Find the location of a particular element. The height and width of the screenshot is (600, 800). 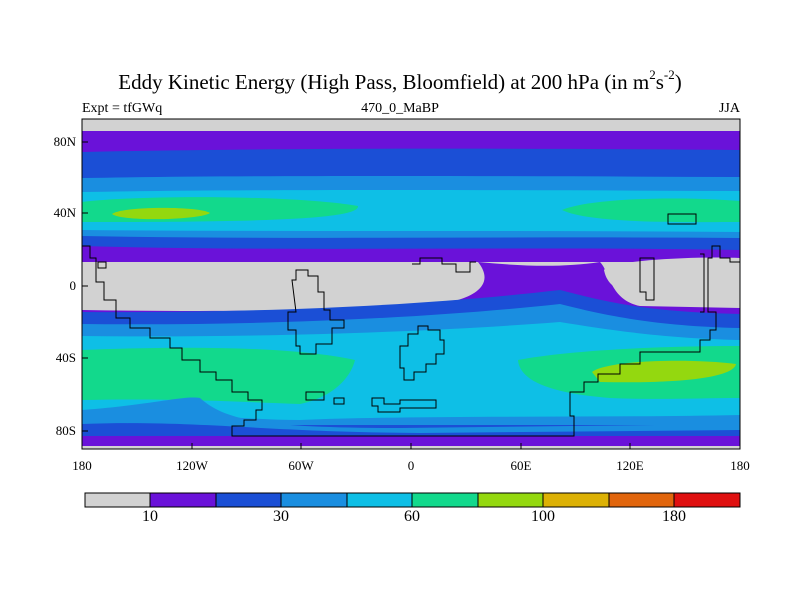

colorbar-label-30: 30 is located at coordinates (281, 516).